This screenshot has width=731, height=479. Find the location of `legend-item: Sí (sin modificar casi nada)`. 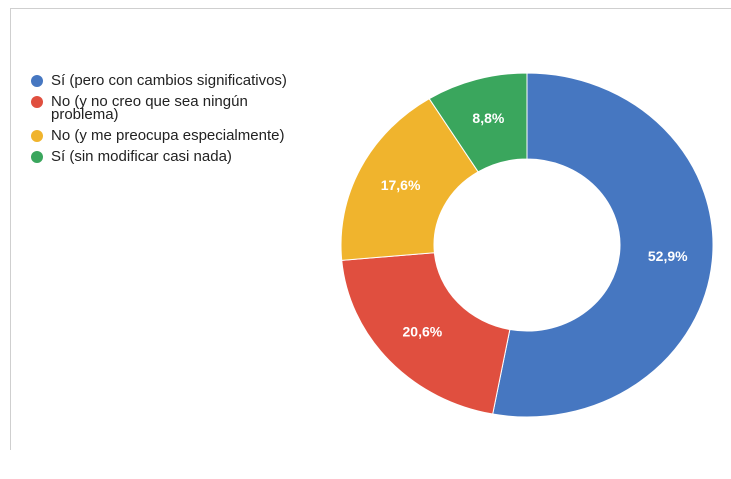

legend-item: Sí (sin modificar casi nada) is located at coordinates (168, 156).